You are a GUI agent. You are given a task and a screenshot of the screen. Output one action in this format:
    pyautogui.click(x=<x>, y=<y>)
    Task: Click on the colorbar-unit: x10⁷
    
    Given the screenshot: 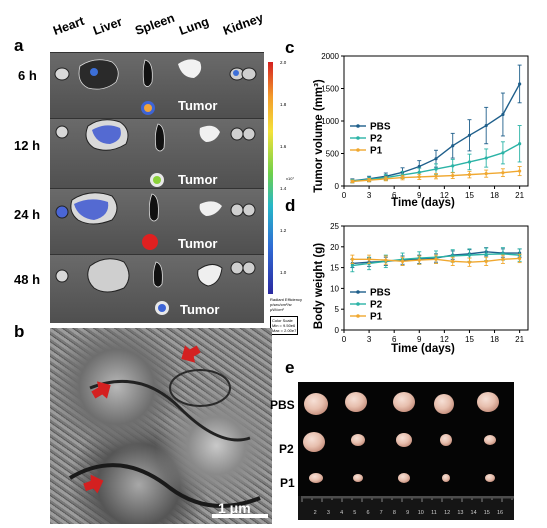 What is the action you would take?
    pyautogui.click(x=290, y=178)
    